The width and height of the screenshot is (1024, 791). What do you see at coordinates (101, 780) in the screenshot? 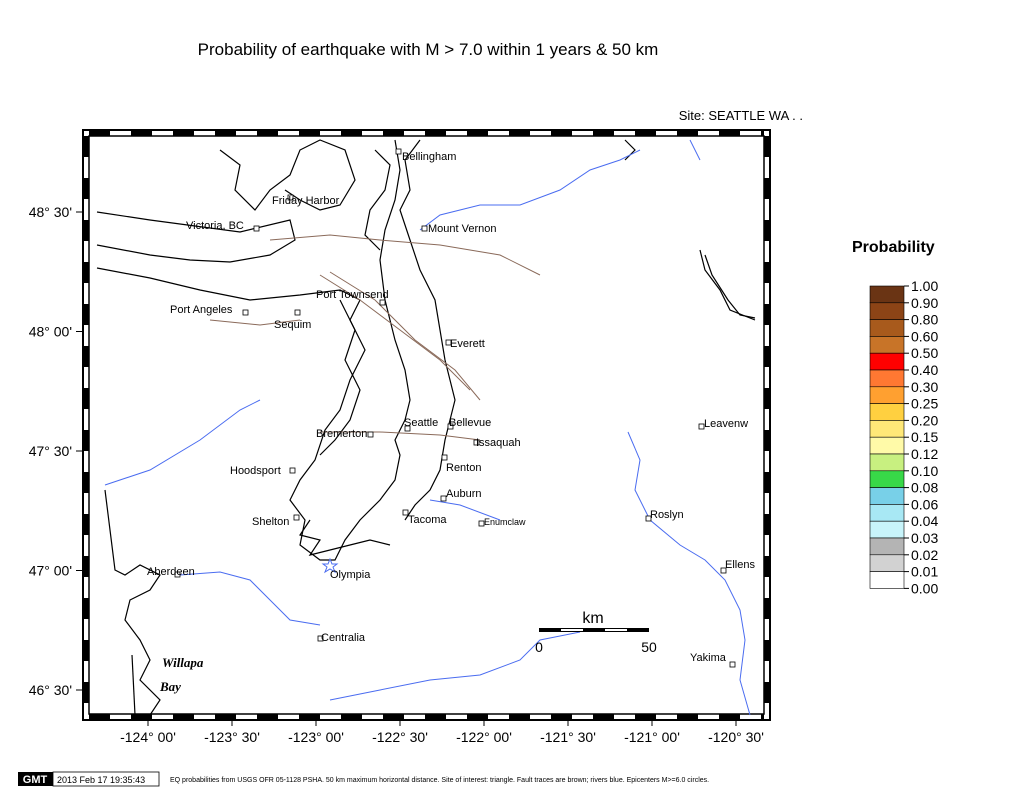
I see `timestamp: 2013 Feb 17 19:35:43` at bounding box center [101, 780].